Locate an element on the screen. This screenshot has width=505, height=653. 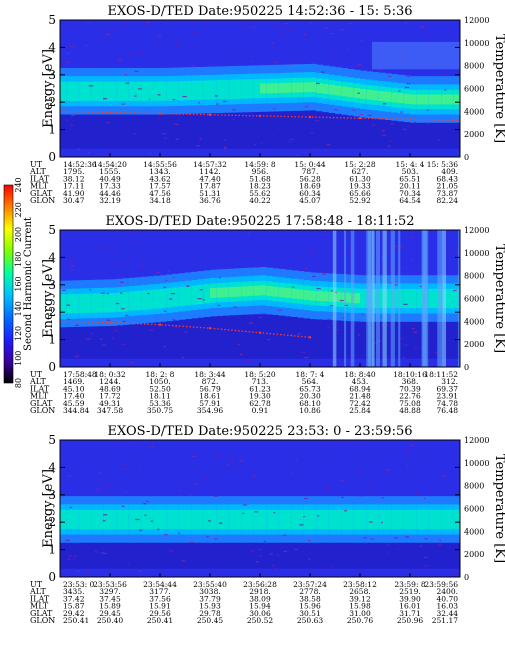
y-tick-label: 2 is located at coordinates (52, 312).